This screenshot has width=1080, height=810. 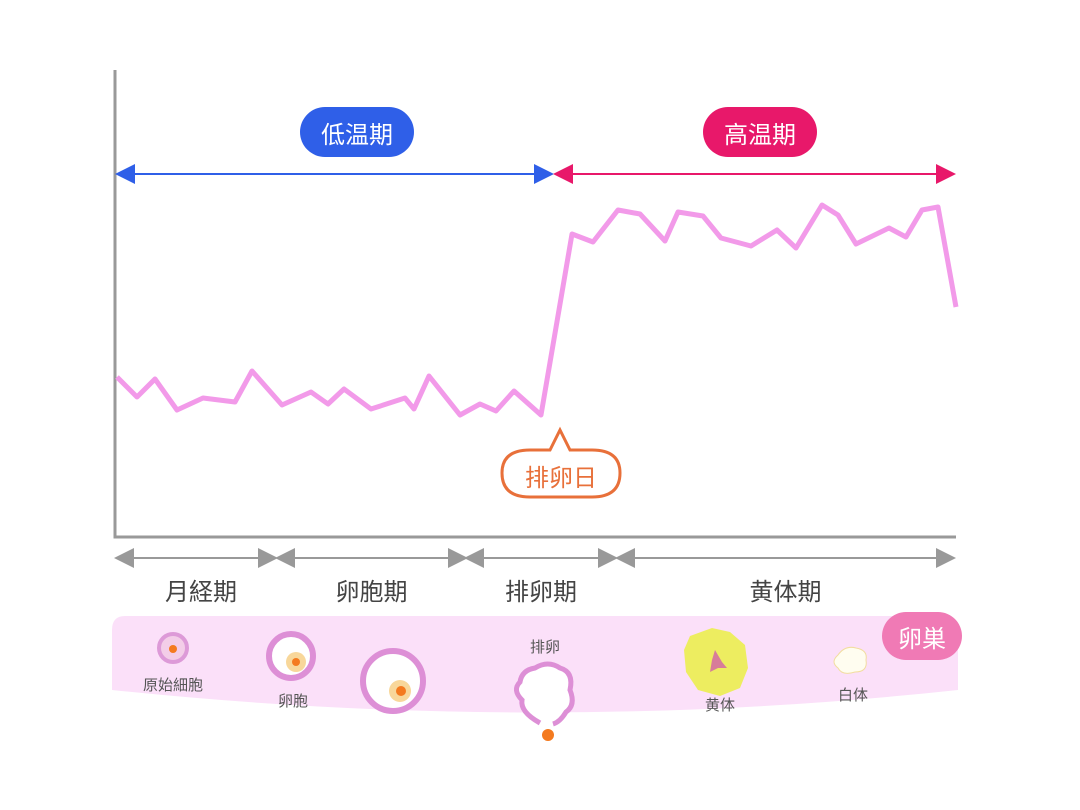 What do you see at coordinates (922, 636) in the screenshot?
I see `ovary-badge: 卵巣` at bounding box center [922, 636].